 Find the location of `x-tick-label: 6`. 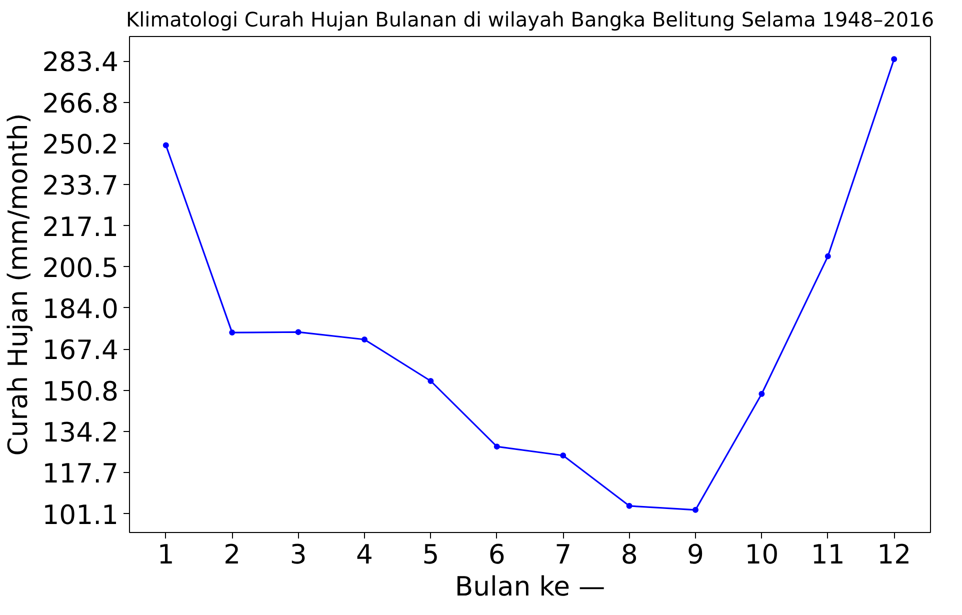

x-tick-label: 6 is located at coordinates (497, 555).